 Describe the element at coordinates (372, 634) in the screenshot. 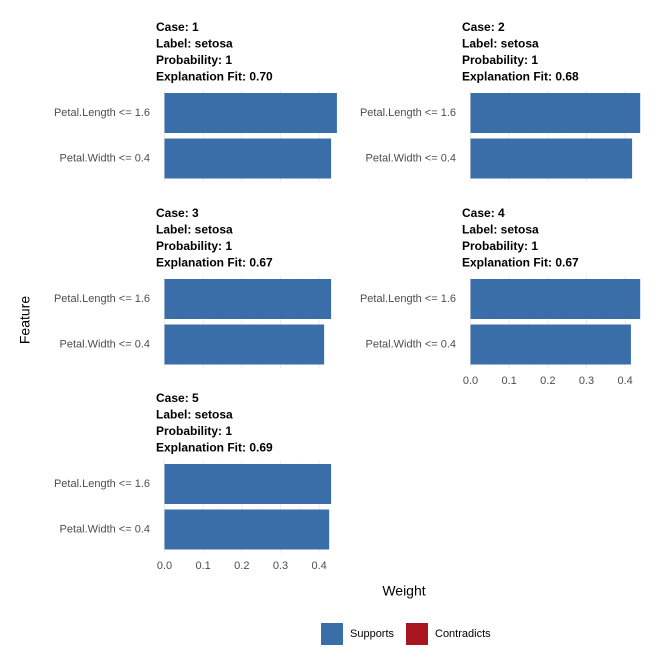

I see `legend-label: Supports` at that location.